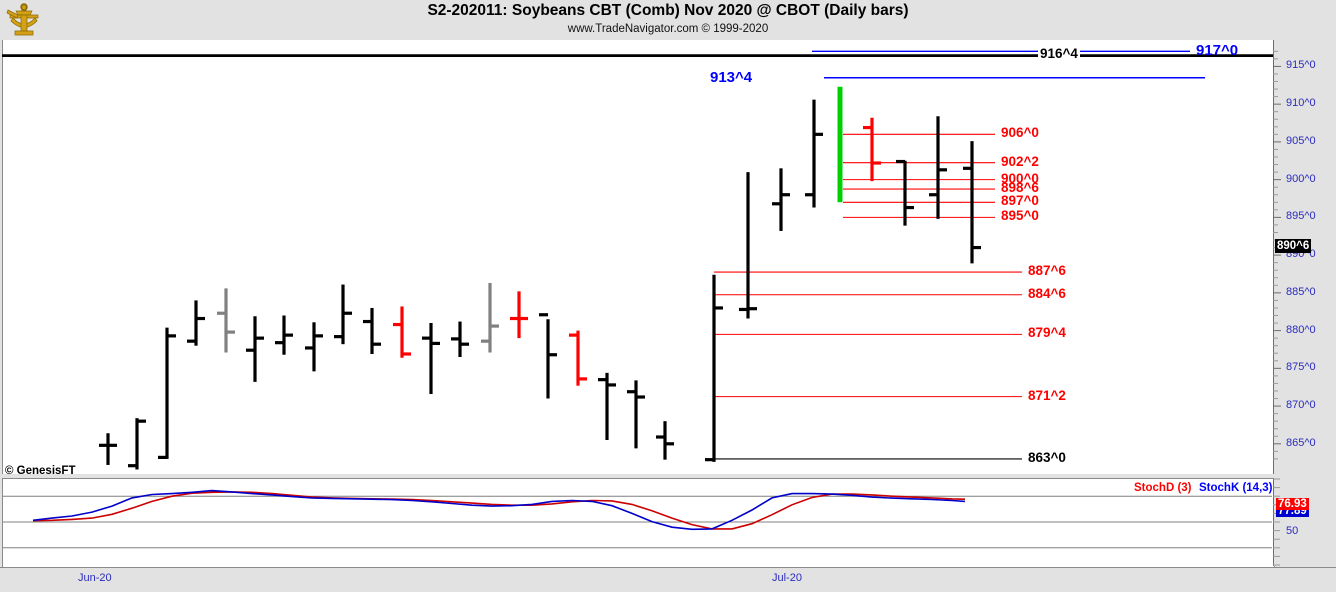  What do you see at coordinates (1292, 504) in the screenshot?
I see `stoch-d-value-badge: 76.93` at bounding box center [1292, 504].